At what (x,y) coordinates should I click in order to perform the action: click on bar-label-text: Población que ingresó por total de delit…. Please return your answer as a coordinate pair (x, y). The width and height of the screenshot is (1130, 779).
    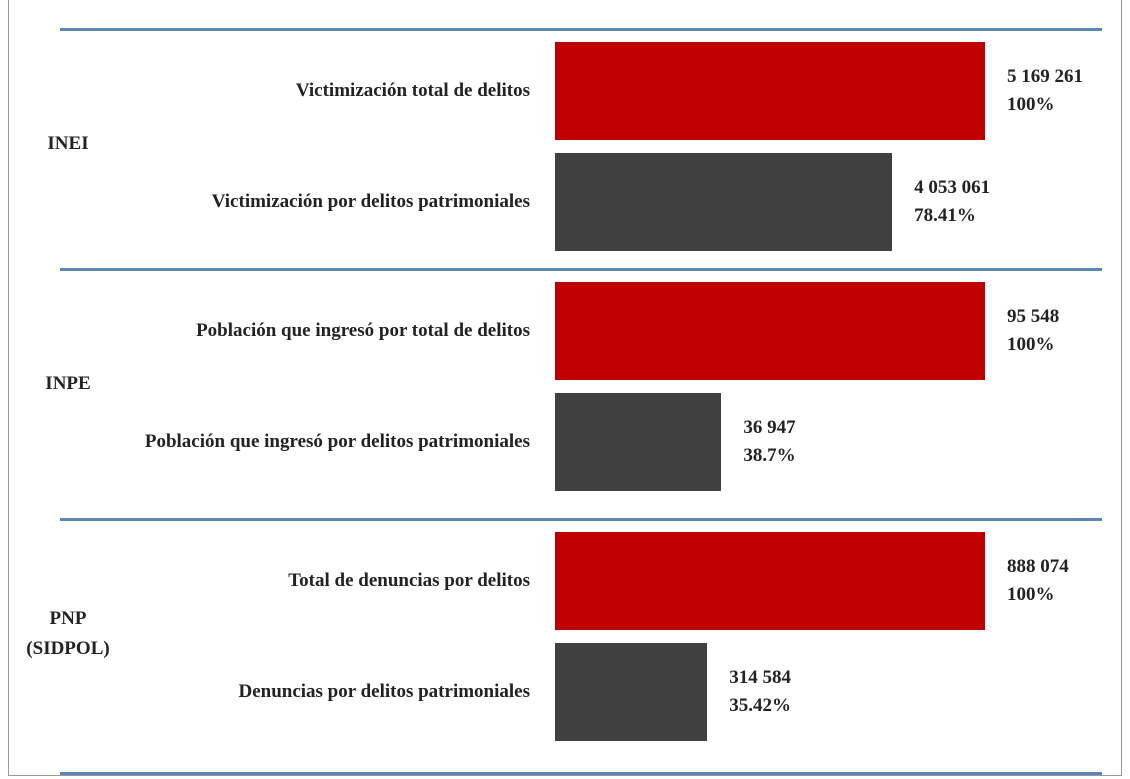
    Looking at the image, I should click on (363, 330).